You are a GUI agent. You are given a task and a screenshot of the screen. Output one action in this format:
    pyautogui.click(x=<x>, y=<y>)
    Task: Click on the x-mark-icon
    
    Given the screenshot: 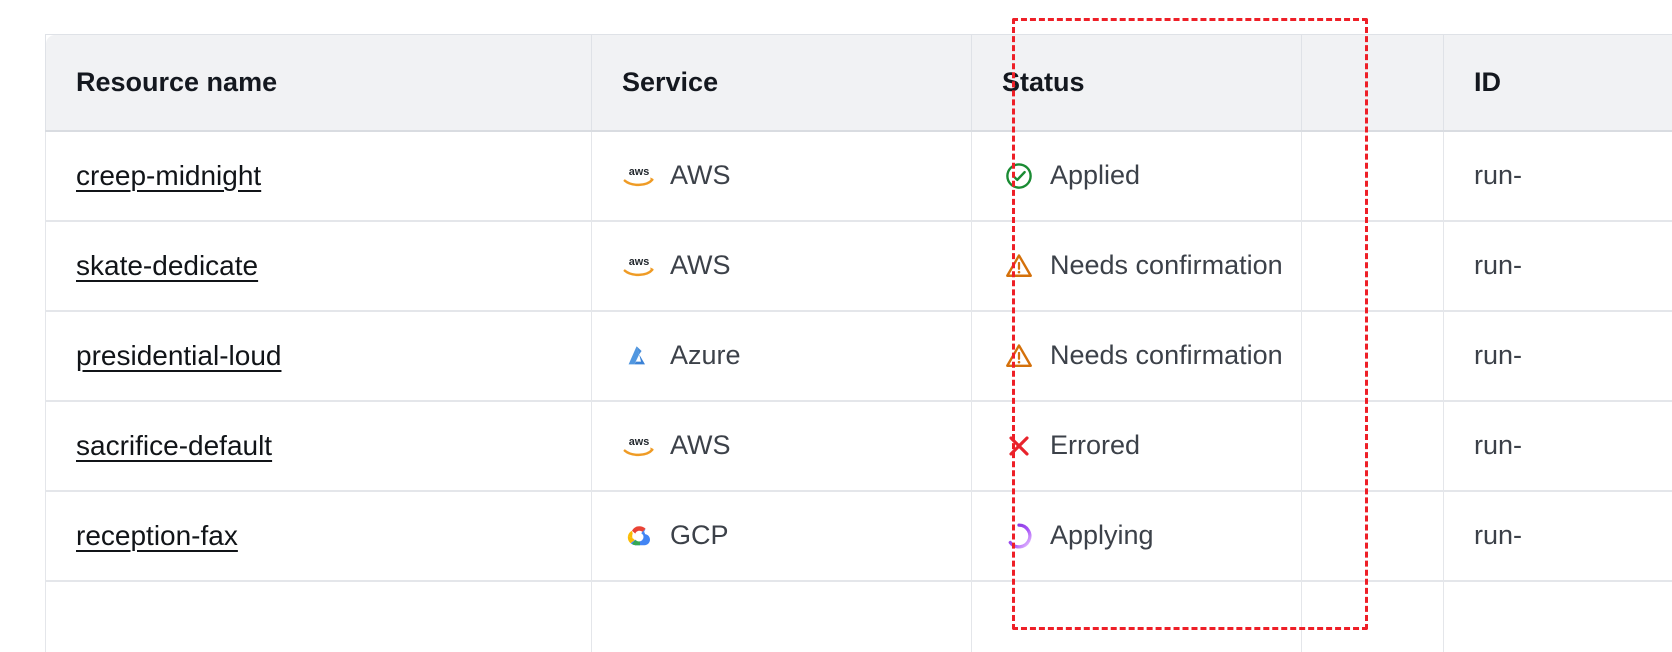 What is the action you would take?
    pyautogui.click(x=1019, y=446)
    